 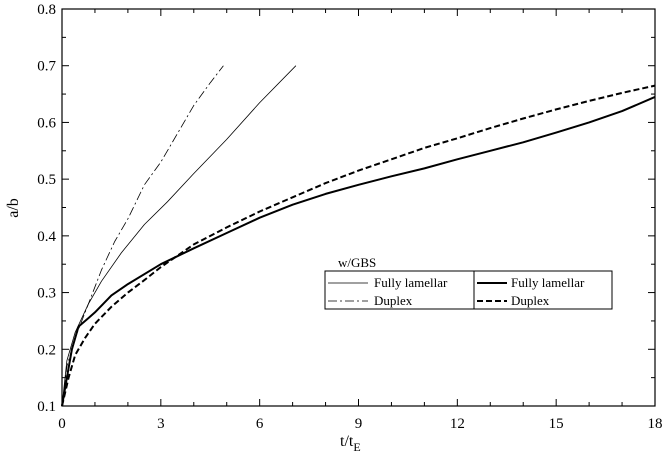 I want to click on legend-label-fully-lamellar-right: Fully lamellar, so click(x=548, y=282).